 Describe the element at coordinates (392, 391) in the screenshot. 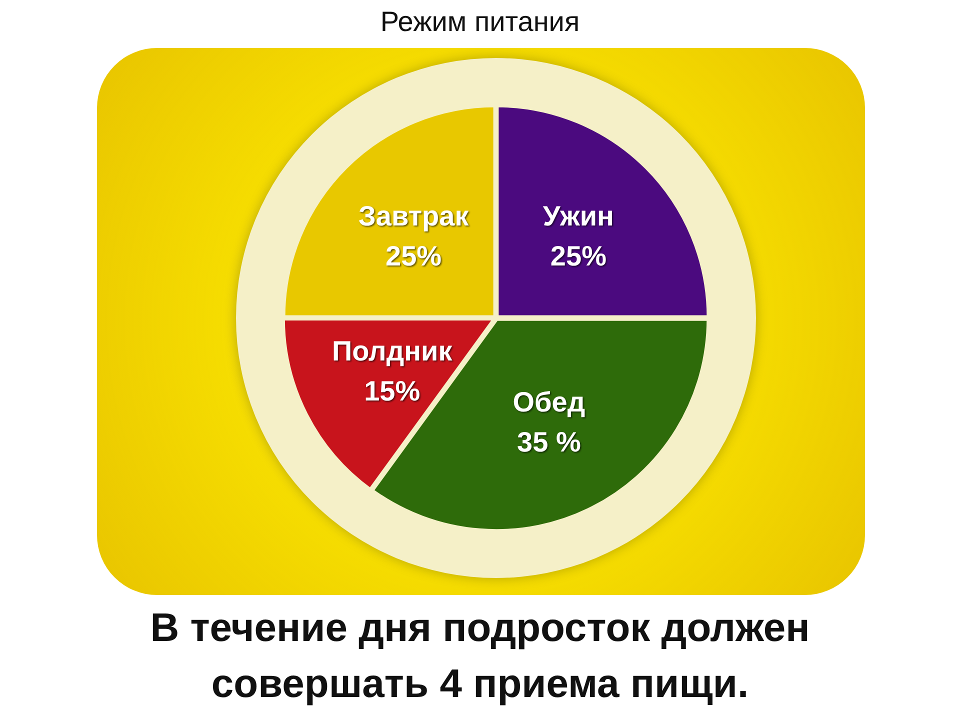

I see `data-label: 15%` at that location.